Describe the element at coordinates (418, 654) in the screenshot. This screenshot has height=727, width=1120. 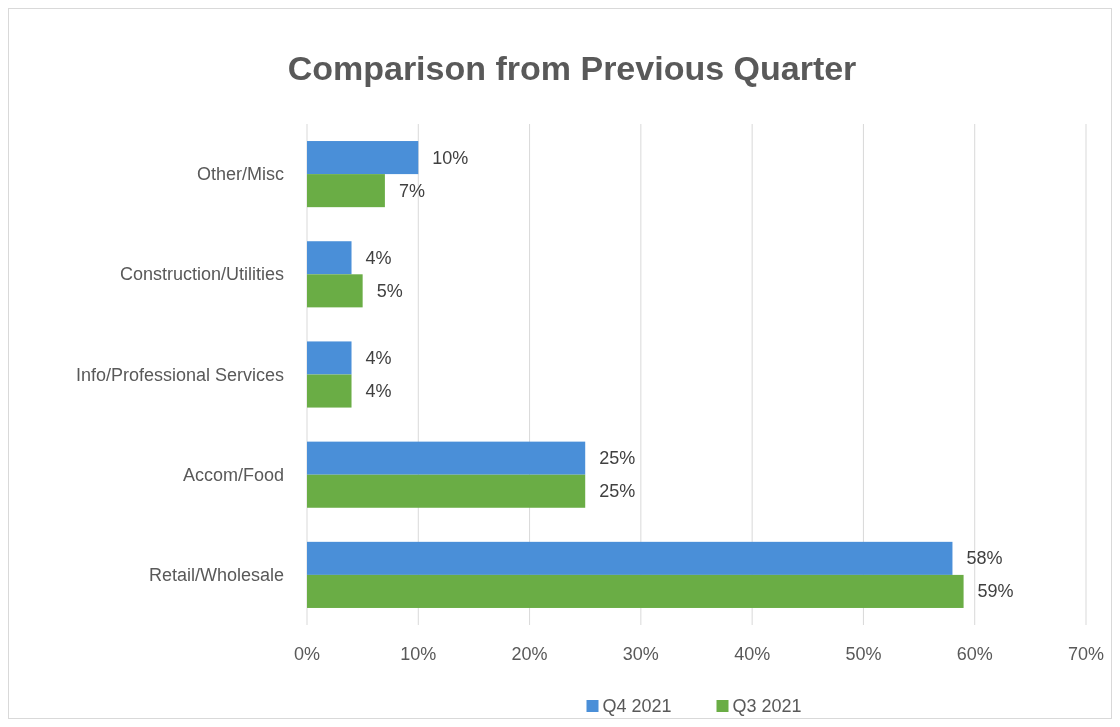
I see `x-tick-label: 10%` at that location.